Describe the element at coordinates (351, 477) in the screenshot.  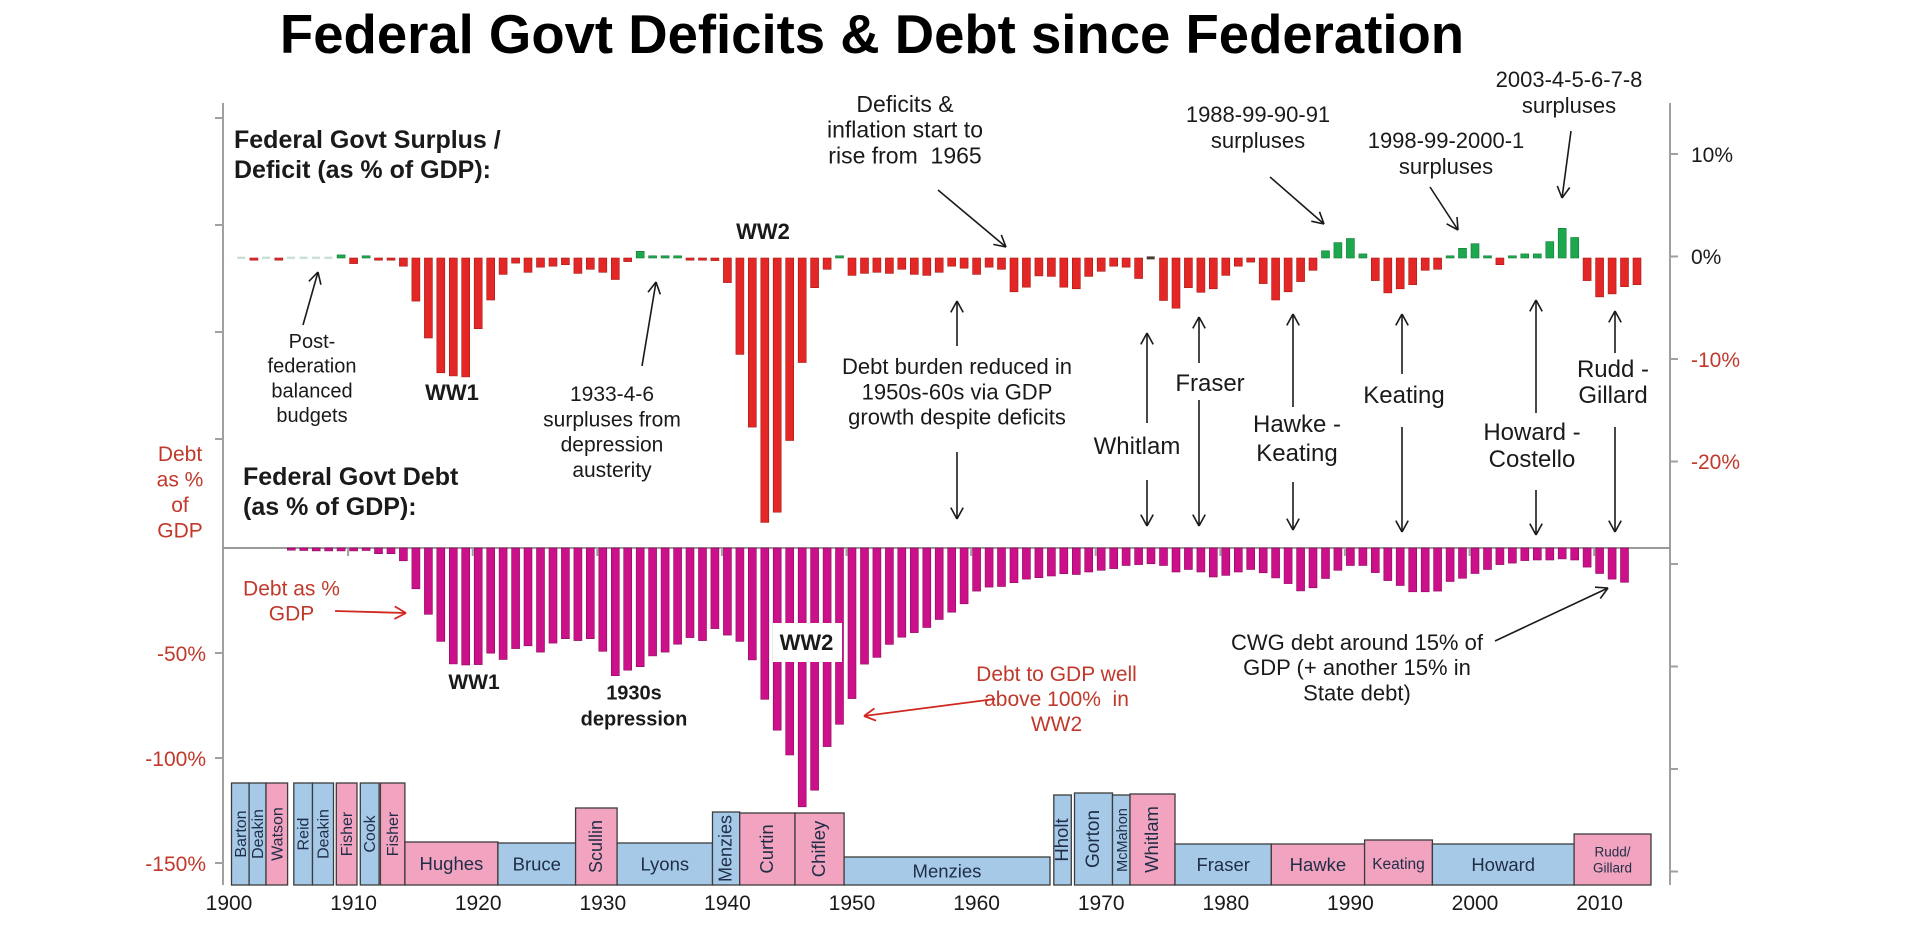
I see `svg-text: Federal Govt Debt` at that location.